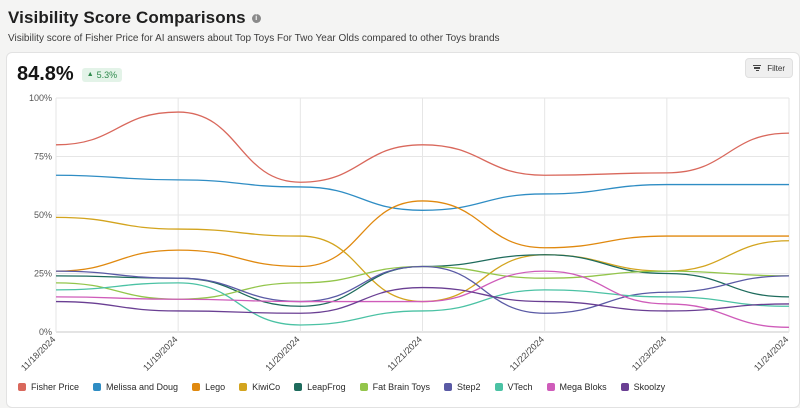 The height and width of the screenshot is (408, 800). I want to click on delta-badge: ▲ 5.3%, so click(102, 74).